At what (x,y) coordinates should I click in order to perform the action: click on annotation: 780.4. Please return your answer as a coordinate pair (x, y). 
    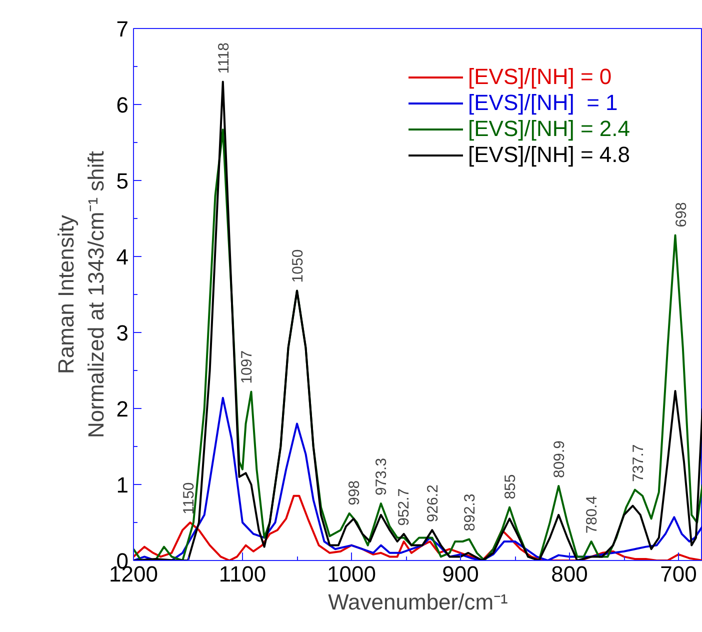
    Looking at the image, I should click on (591, 515).